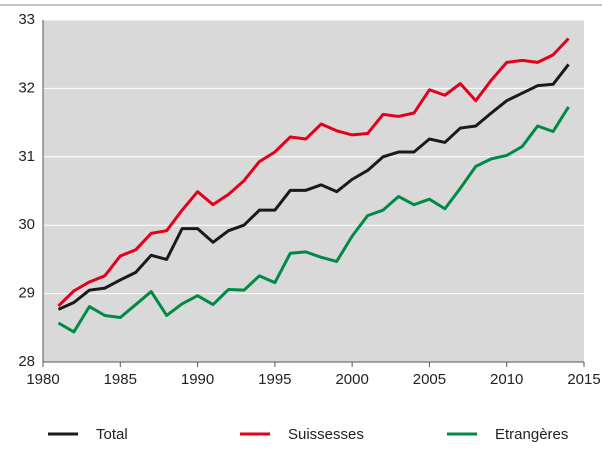 The height and width of the screenshot is (450, 602). Describe the element at coordinates (583, 379) in the screenshot. I see `x-tick-label: 2015` at that location.